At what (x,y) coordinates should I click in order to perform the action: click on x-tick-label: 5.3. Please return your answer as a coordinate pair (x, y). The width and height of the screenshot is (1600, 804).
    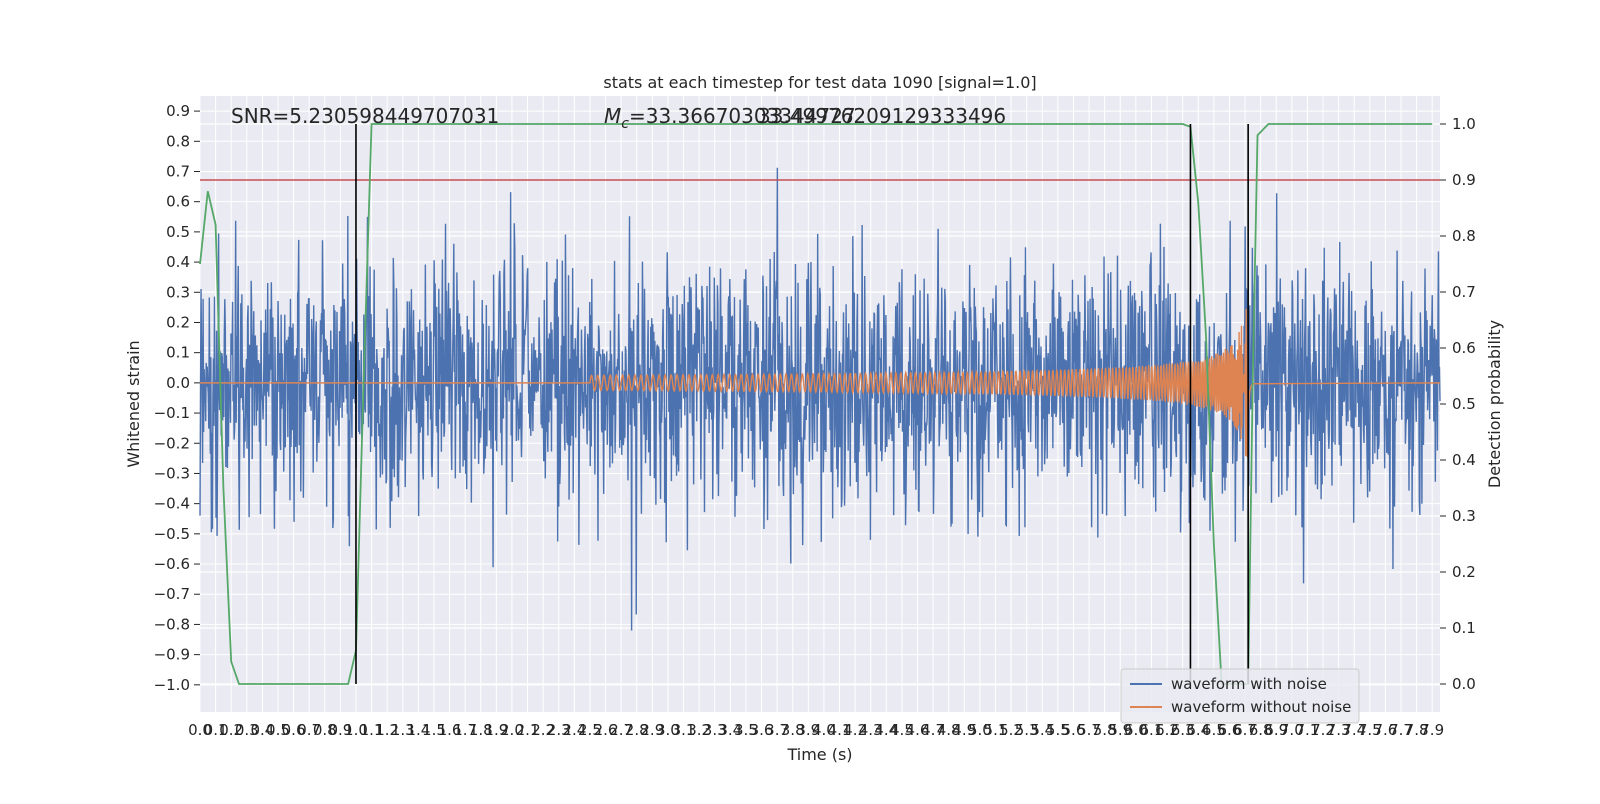
    Looking at the image, I should click on (1027, 730).